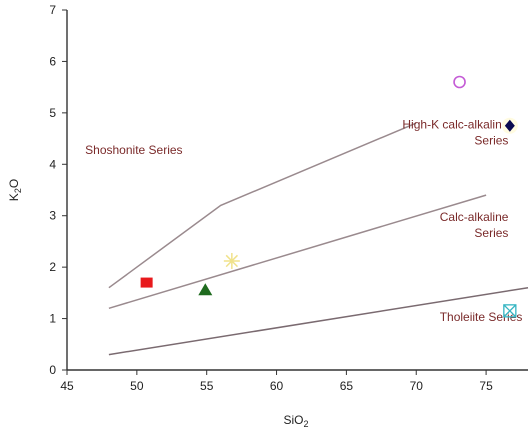 The width and height of the screenshot is (529, 431). I want to click on y-tick-label: 0, so click(52, 370).